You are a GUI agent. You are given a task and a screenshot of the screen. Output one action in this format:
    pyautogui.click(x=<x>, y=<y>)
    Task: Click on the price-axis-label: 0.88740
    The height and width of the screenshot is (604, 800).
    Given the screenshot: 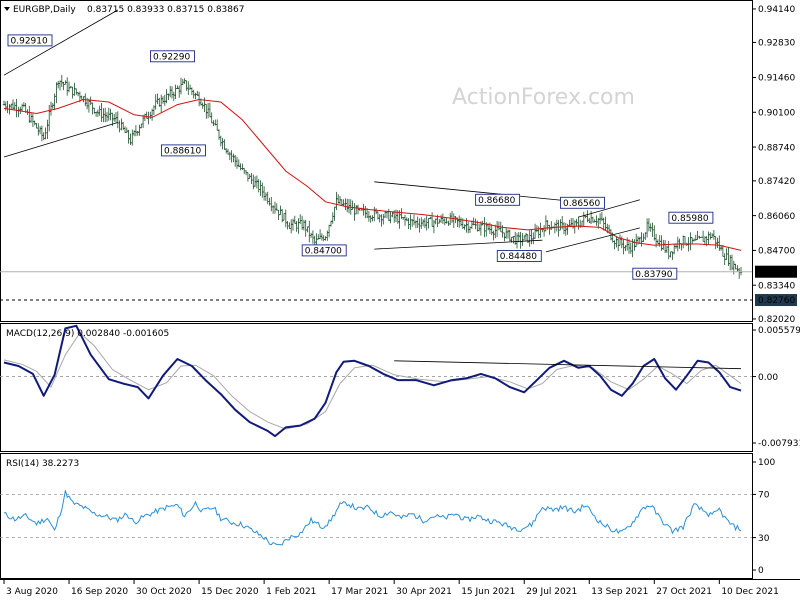 What is the action you would take?
    pyautogui.click(x=776, y=148)
    